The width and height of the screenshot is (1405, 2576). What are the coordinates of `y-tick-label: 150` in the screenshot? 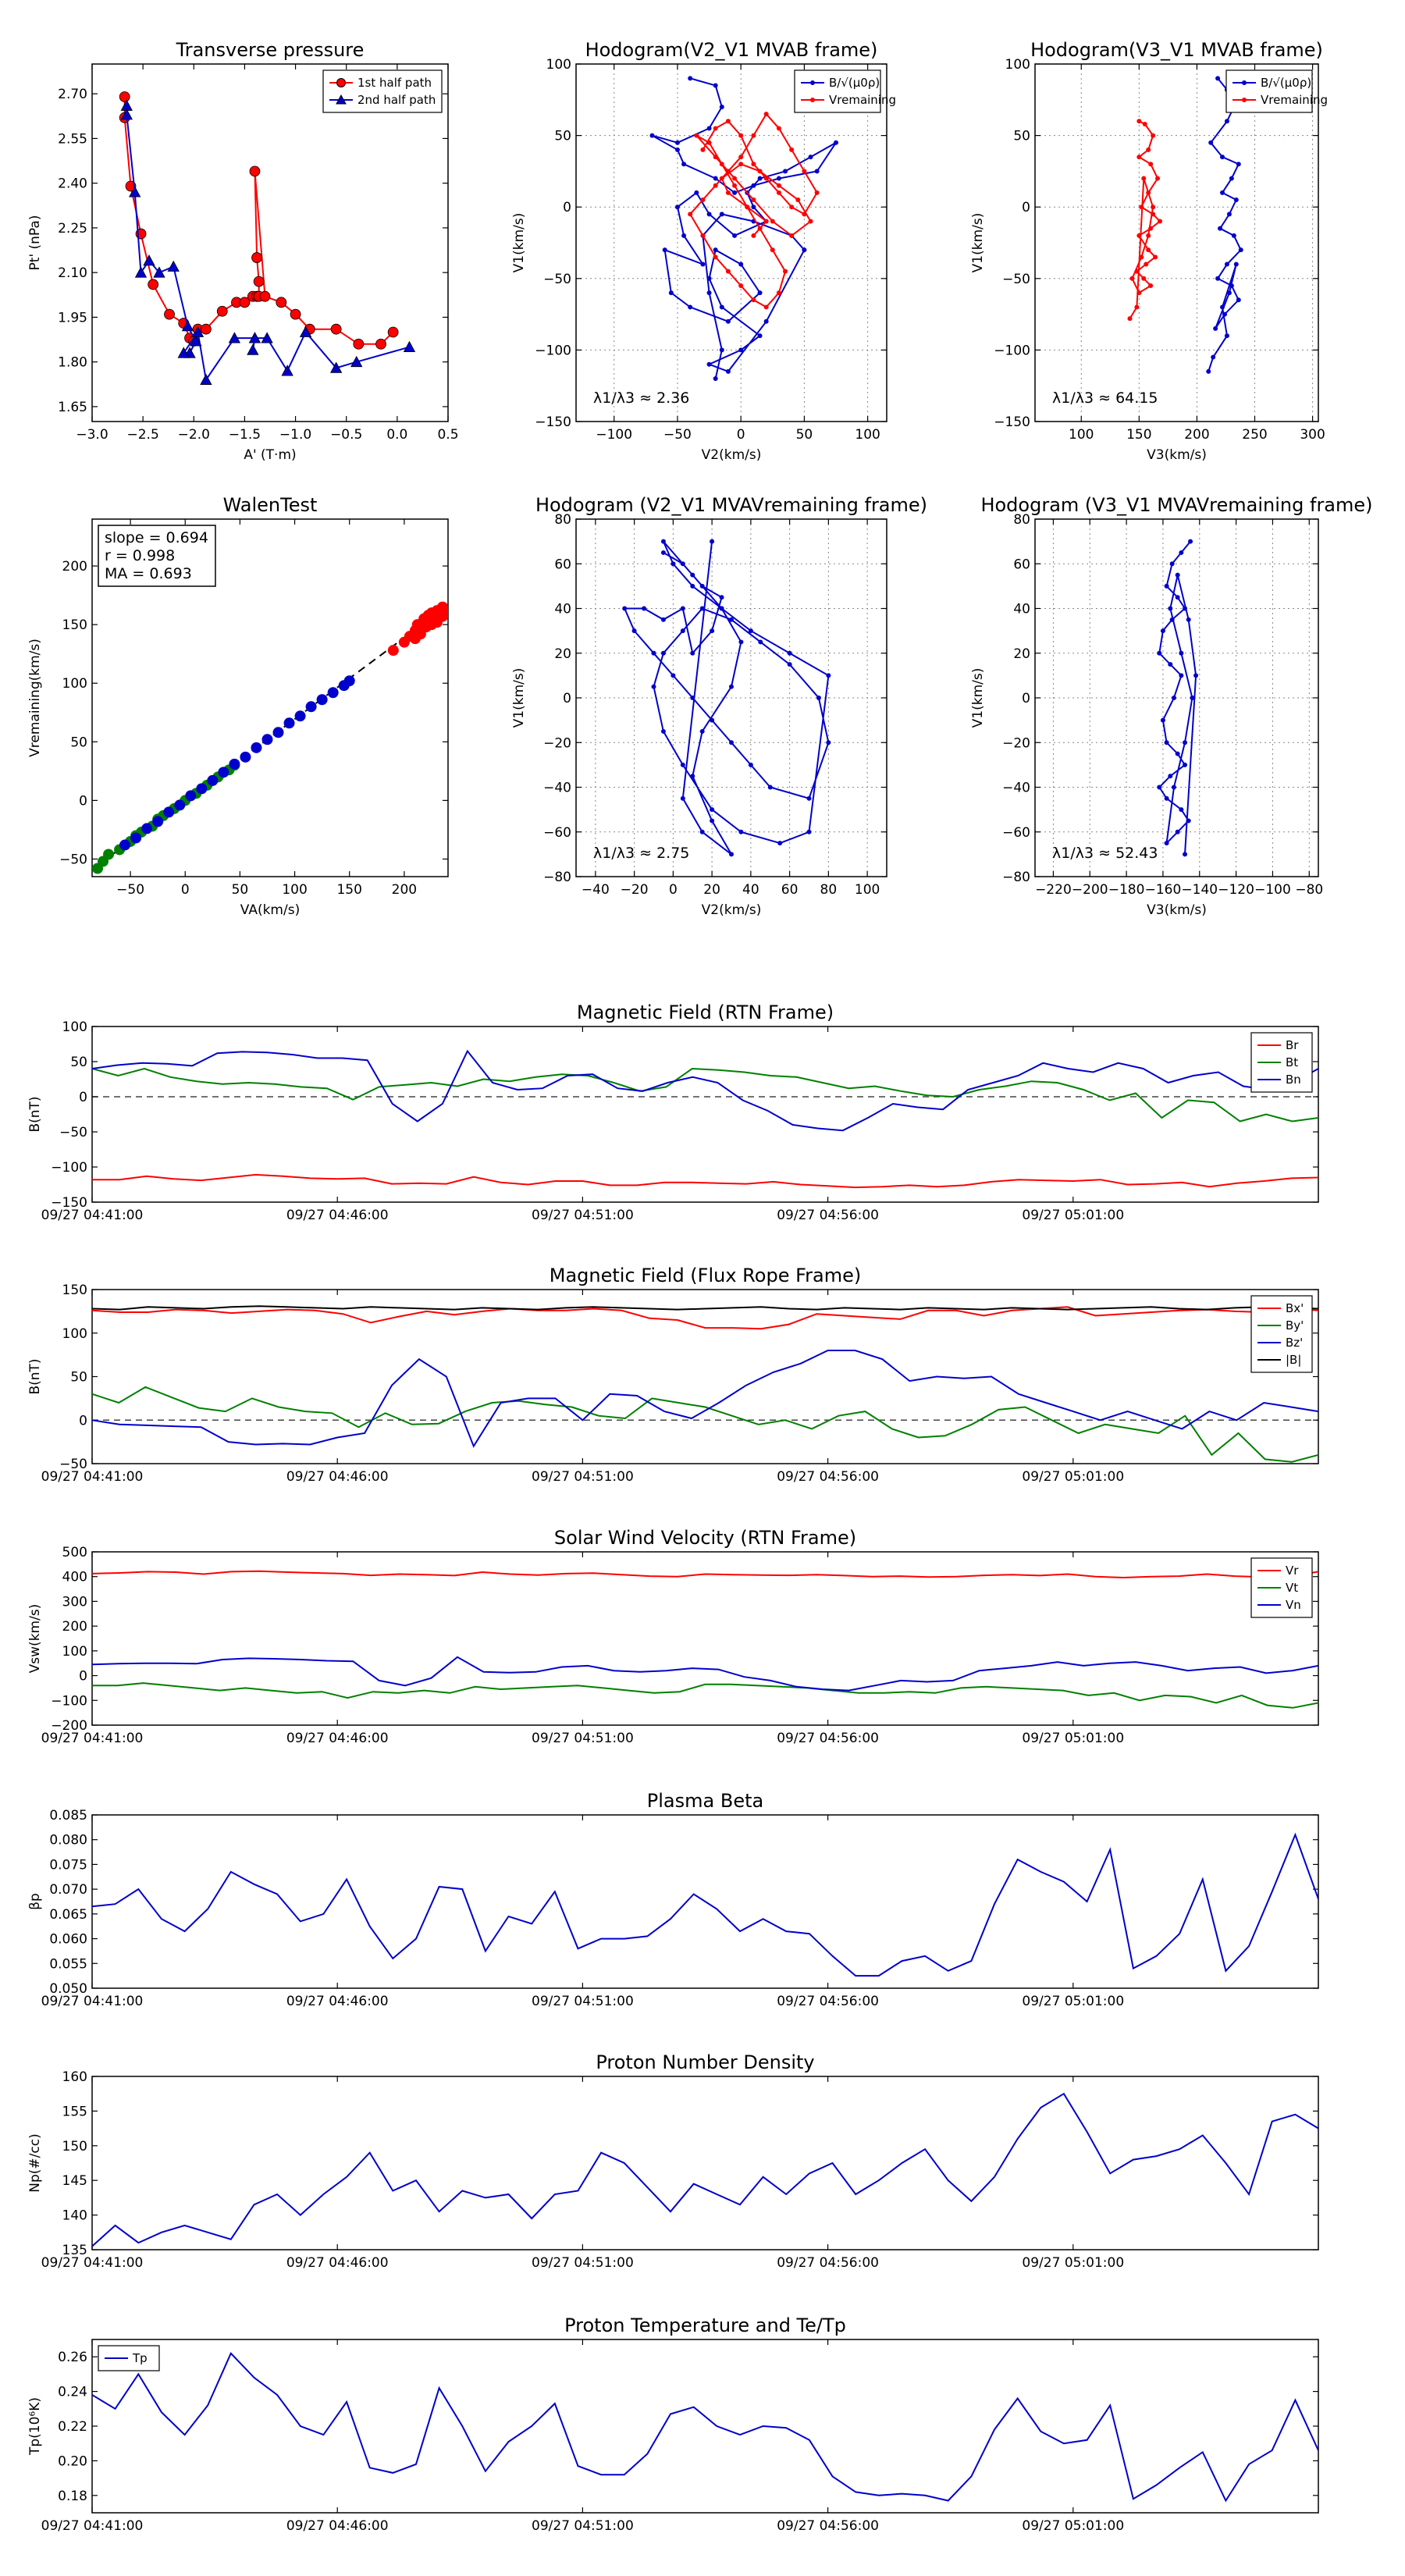 It's located at (74, 1290).